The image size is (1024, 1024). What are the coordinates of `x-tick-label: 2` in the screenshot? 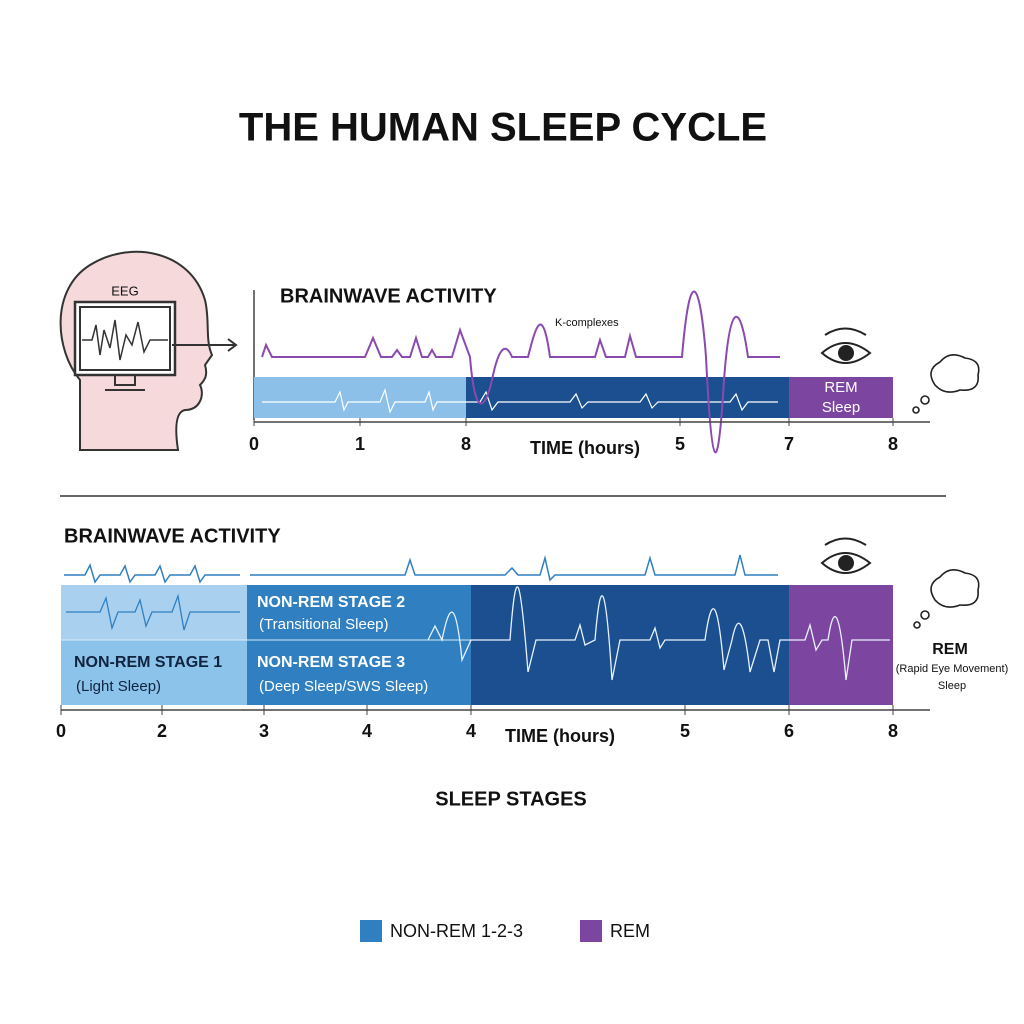 It's located at (162, 731).